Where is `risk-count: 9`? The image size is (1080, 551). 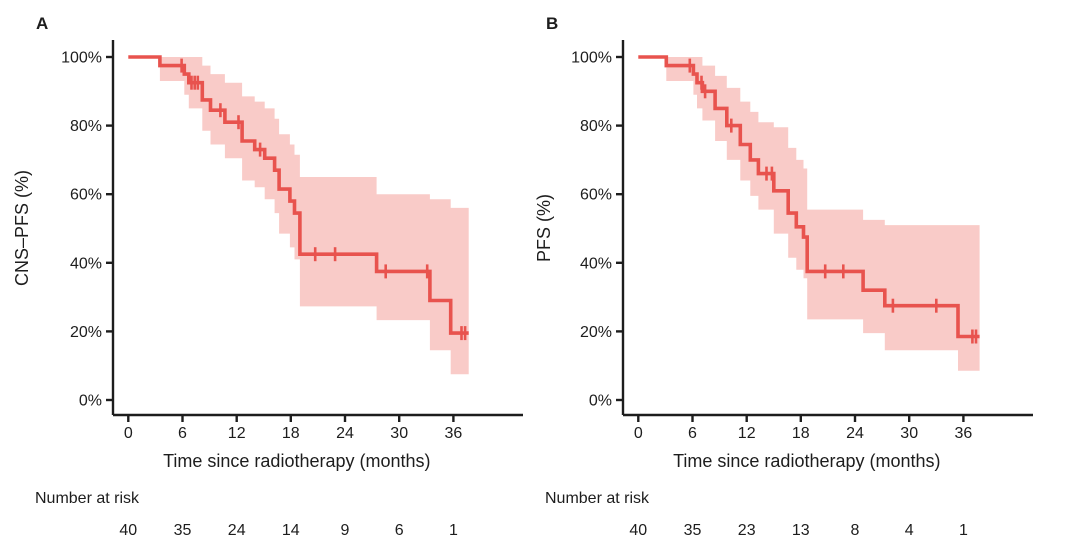 risk-count: 9 is located at coordinates (345, 530).